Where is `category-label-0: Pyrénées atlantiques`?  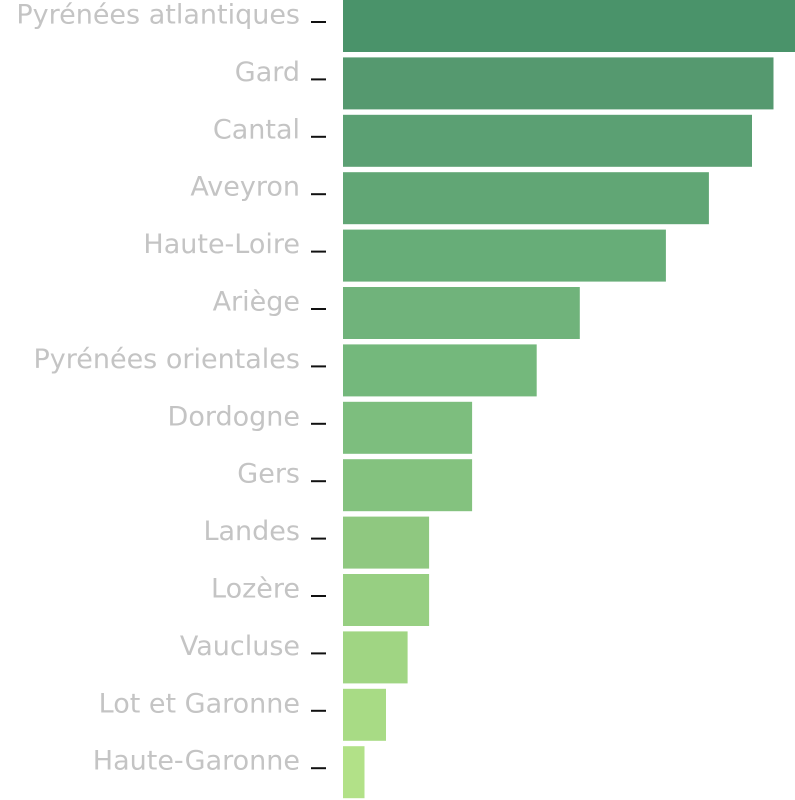
category-label-0: Pyrénées atlantiques is located at coordinates (158, 15).